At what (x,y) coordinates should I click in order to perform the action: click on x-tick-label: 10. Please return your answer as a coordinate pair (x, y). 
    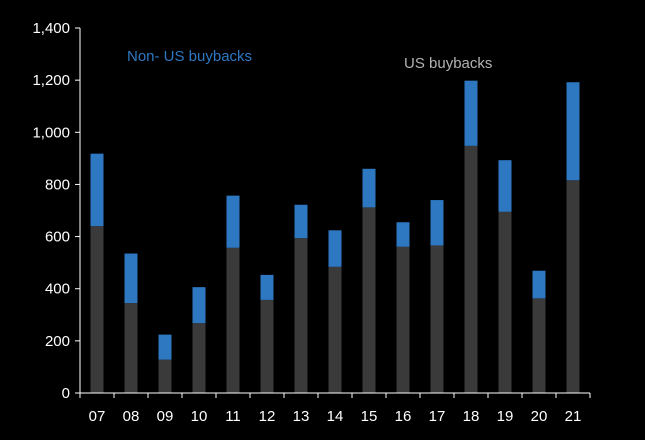
    Looking at the image, I should click on (199, 416).